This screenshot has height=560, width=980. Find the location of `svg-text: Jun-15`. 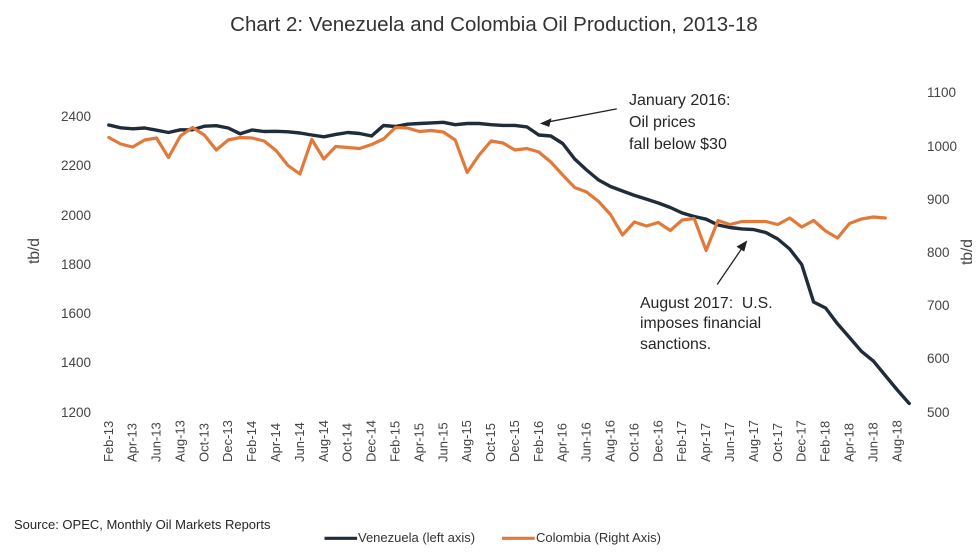

svg-text: Jun-15 is located at coordinates (442, 442).